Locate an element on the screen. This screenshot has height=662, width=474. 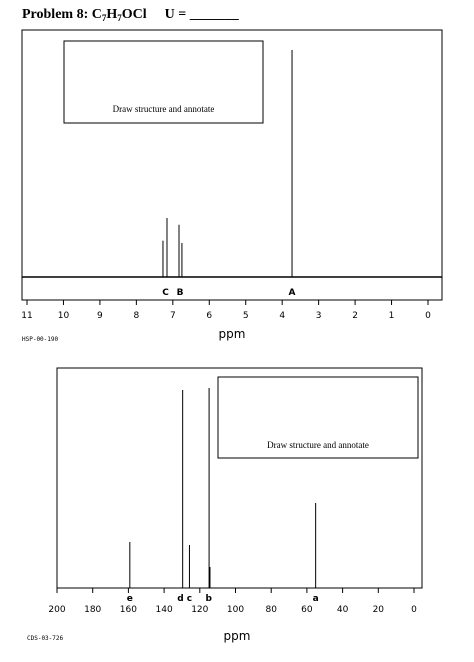
x-tick-label: 180 is located at coordinates (92, 610).